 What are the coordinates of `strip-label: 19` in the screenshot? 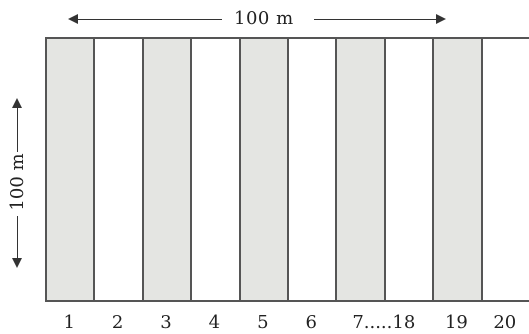 It's located at (456, 322).